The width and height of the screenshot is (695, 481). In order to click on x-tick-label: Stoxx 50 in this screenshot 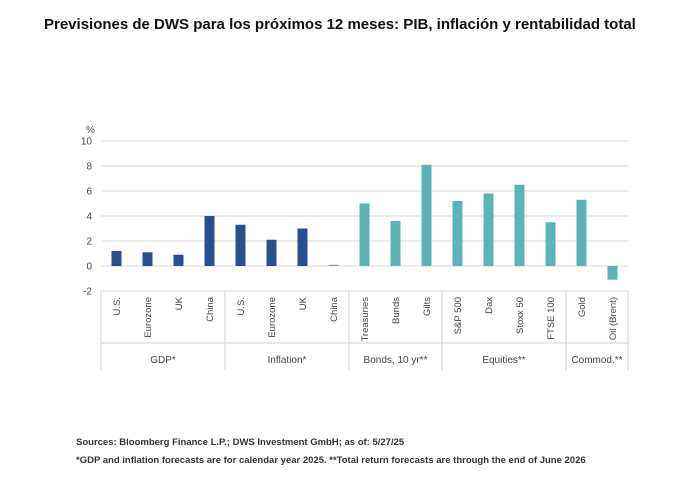, I will do `click(520, 315)`.